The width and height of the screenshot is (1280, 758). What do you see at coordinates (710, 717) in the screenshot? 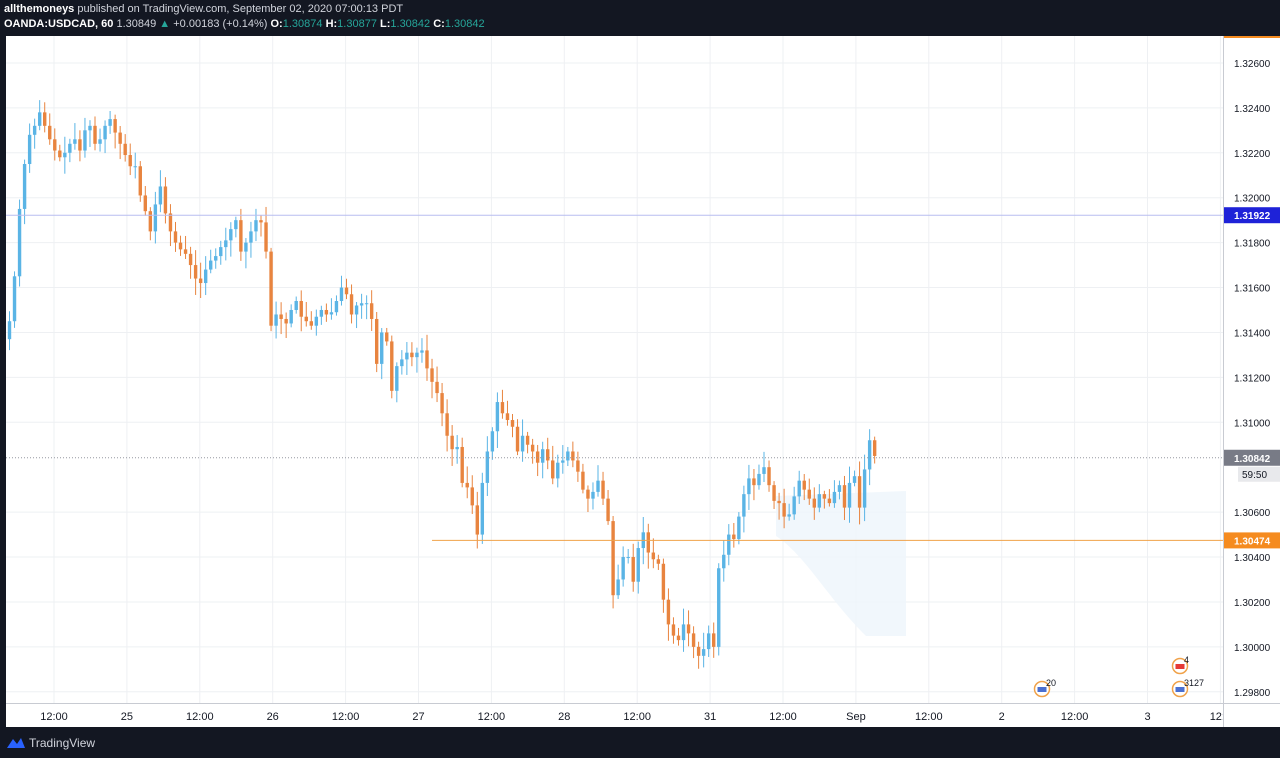
I see `time-tick-label: 31` at bounding box center [710, 717].